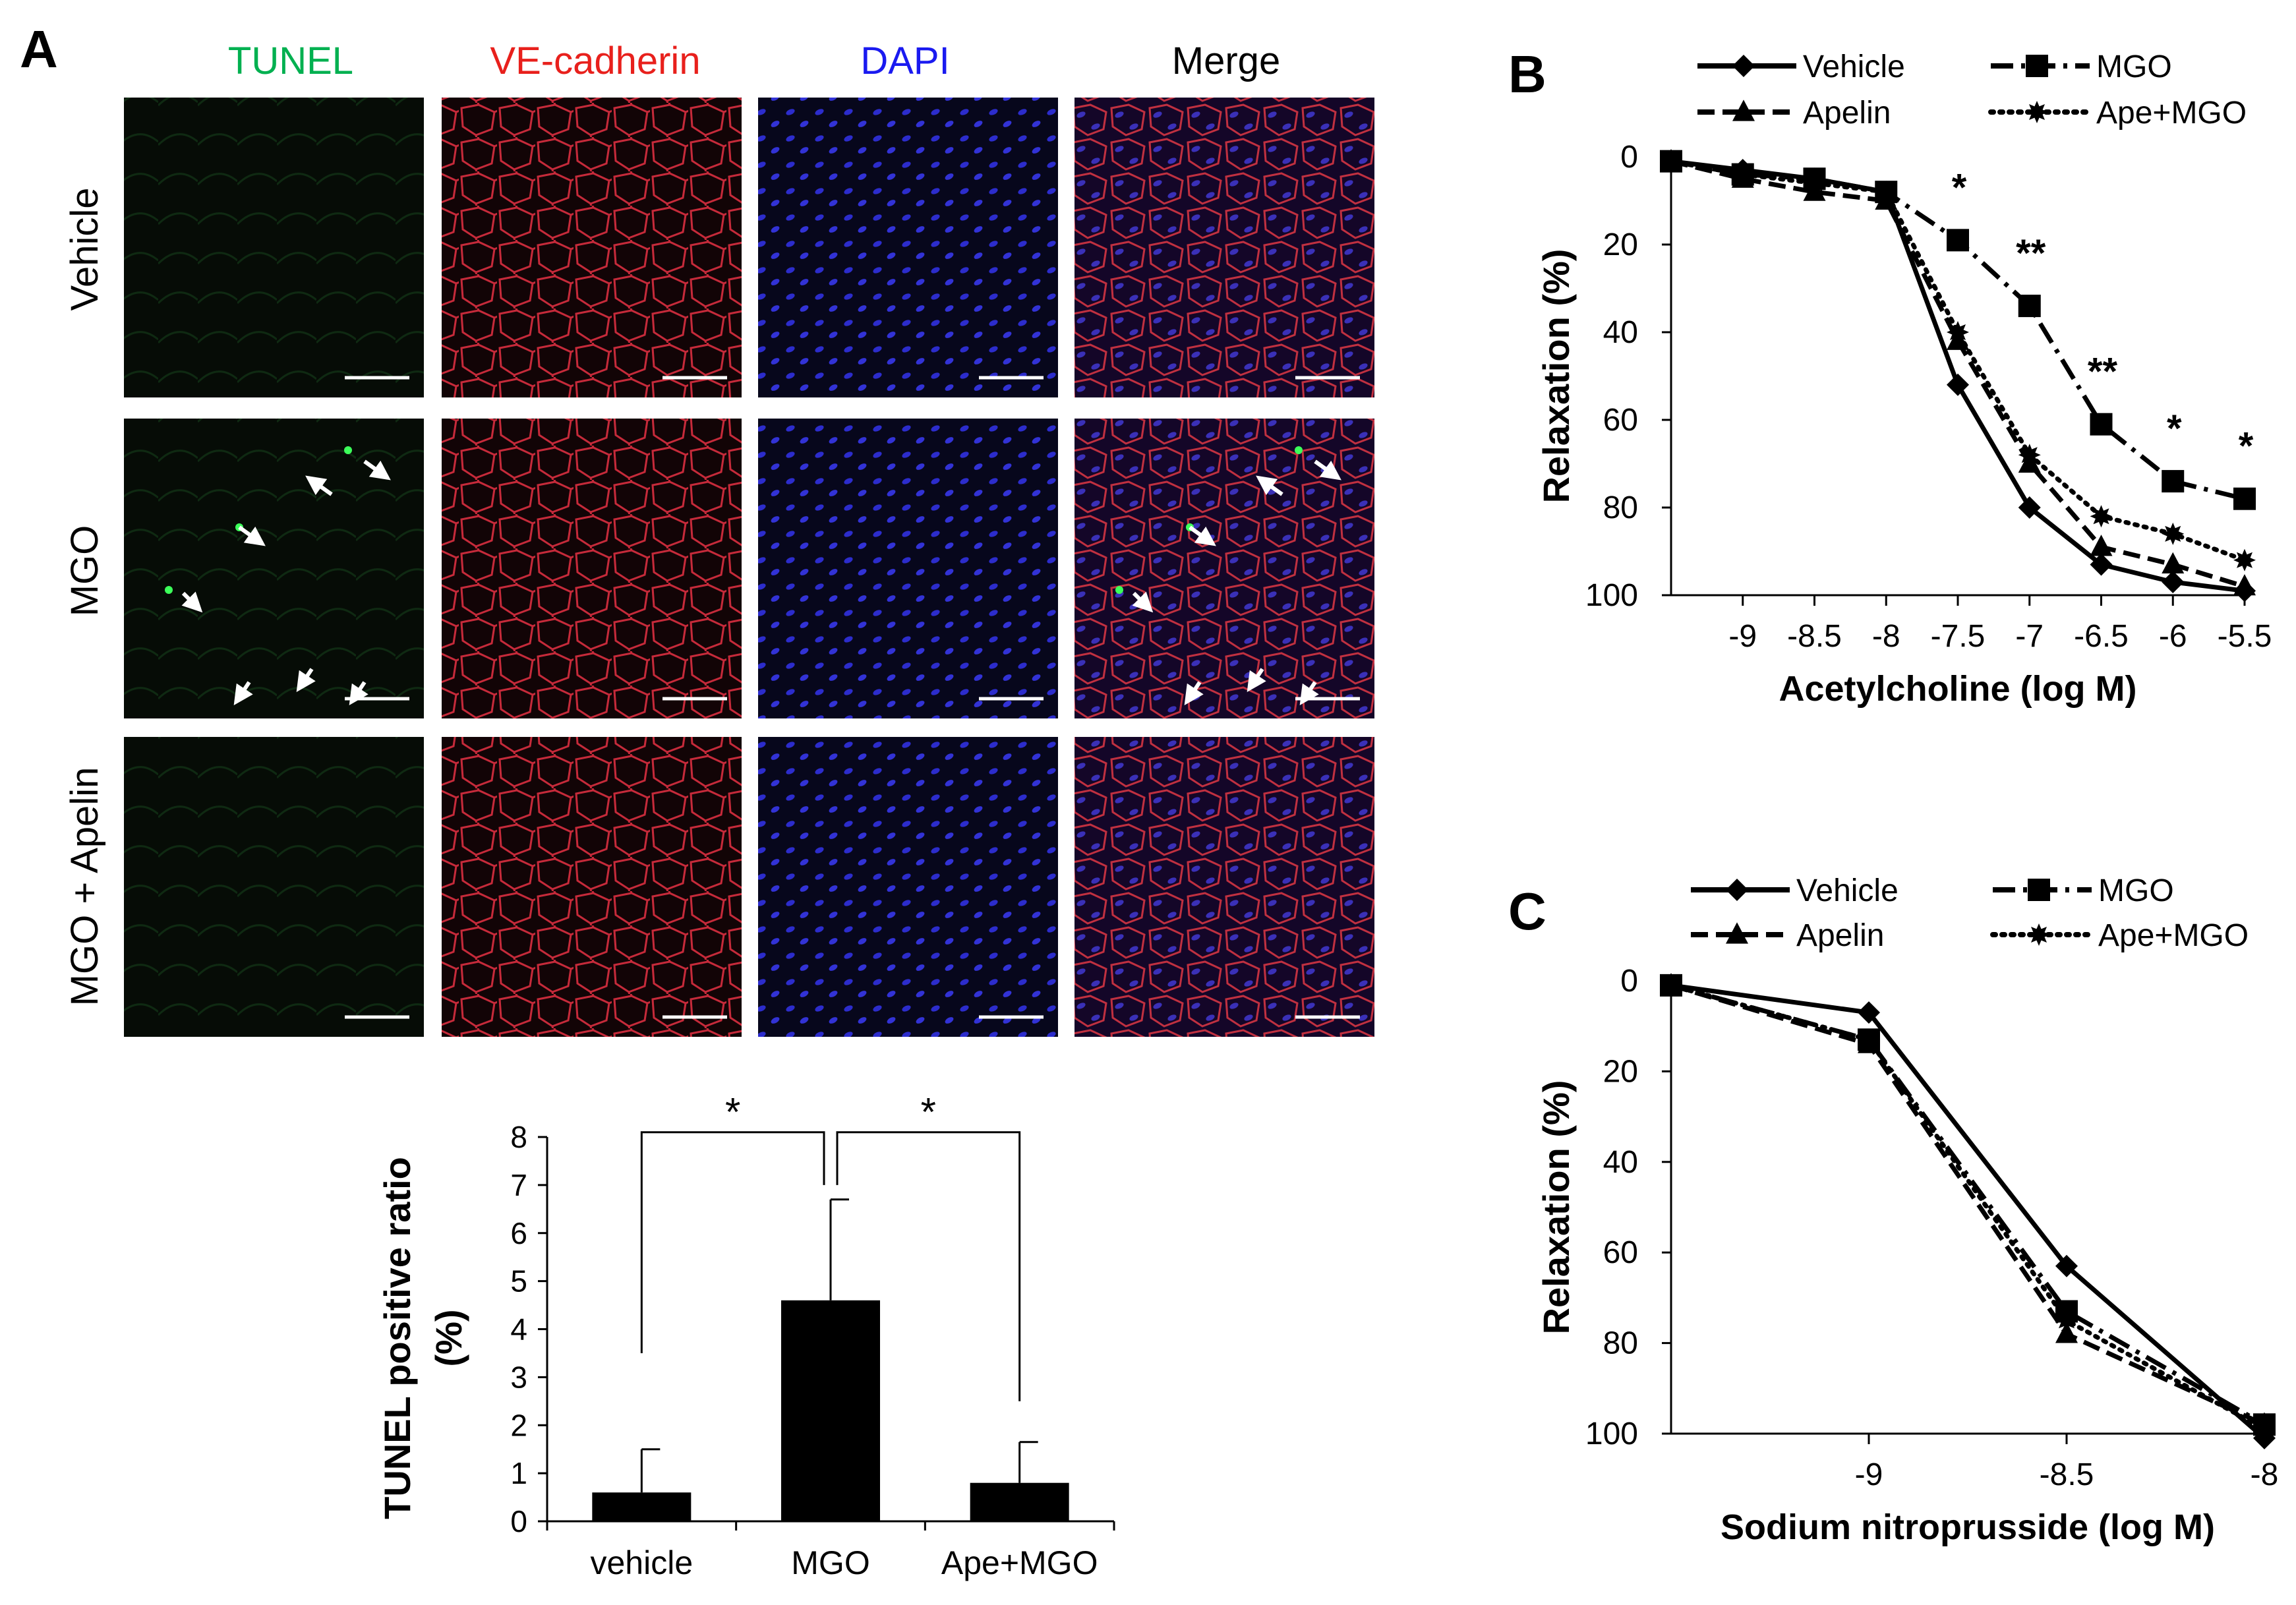 Image resolution: width=2296 pixels, height=1605 pixels. What do you see at coordinates (592, 568) in the screenshot?
I see `micrograph-mgo-ve-cadherin` at bounding box center [592, 568].